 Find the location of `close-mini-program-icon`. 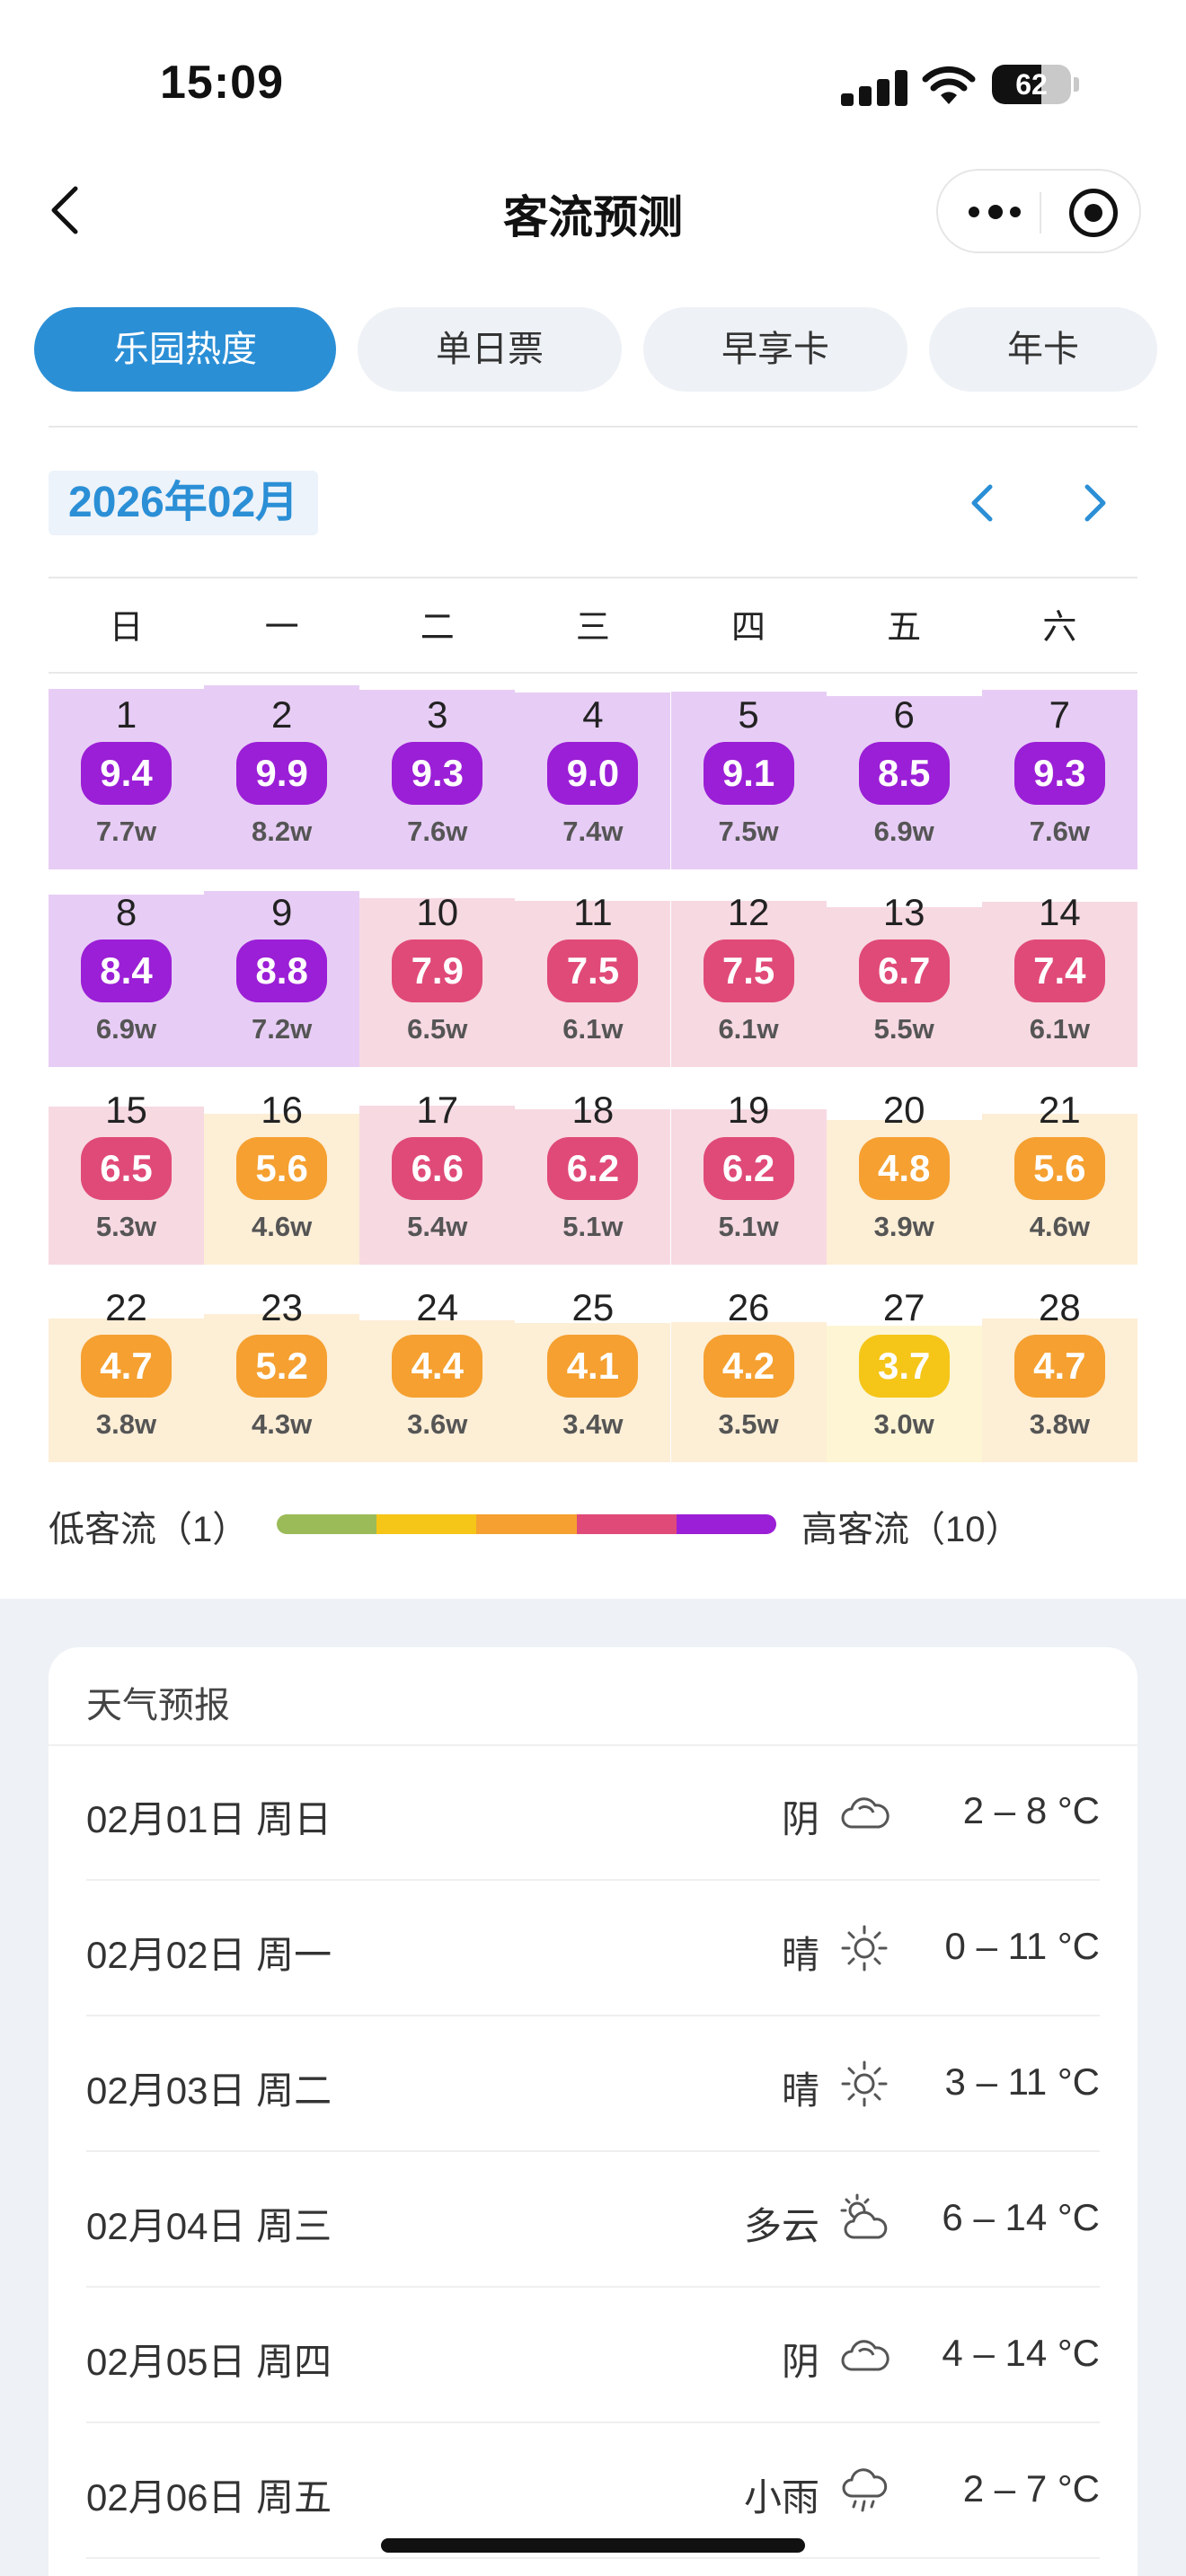

close-mini-program-icon is located at coordinates (1093, 213).